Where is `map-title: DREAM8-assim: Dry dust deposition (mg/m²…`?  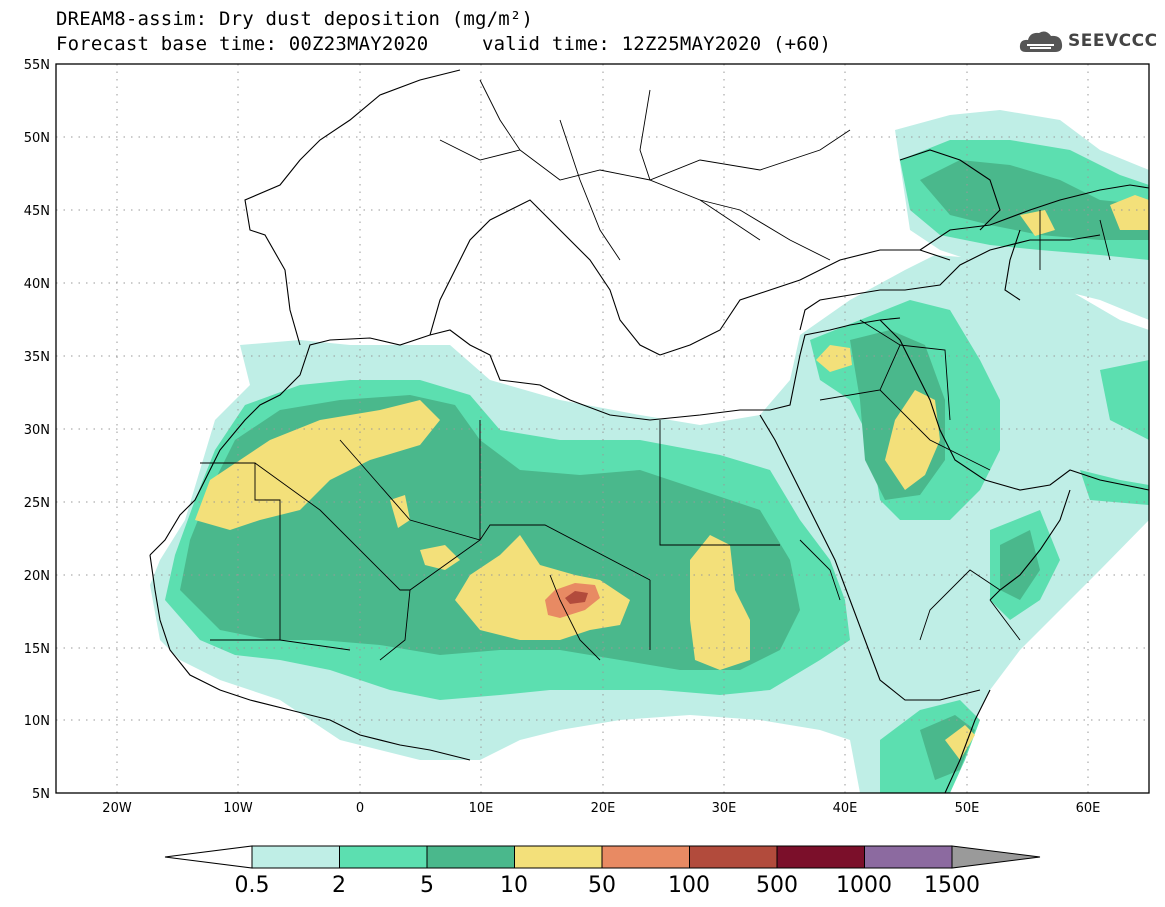
map-title: DREAM8-assim: Dry dust deposition (mg/m²… is located at coordinates (295, 19).